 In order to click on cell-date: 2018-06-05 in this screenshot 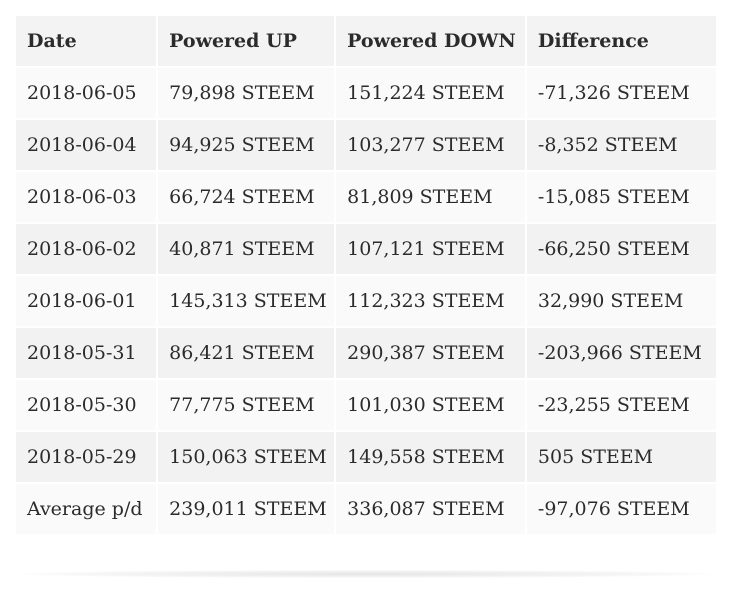, I will do `click(86, 93)`.